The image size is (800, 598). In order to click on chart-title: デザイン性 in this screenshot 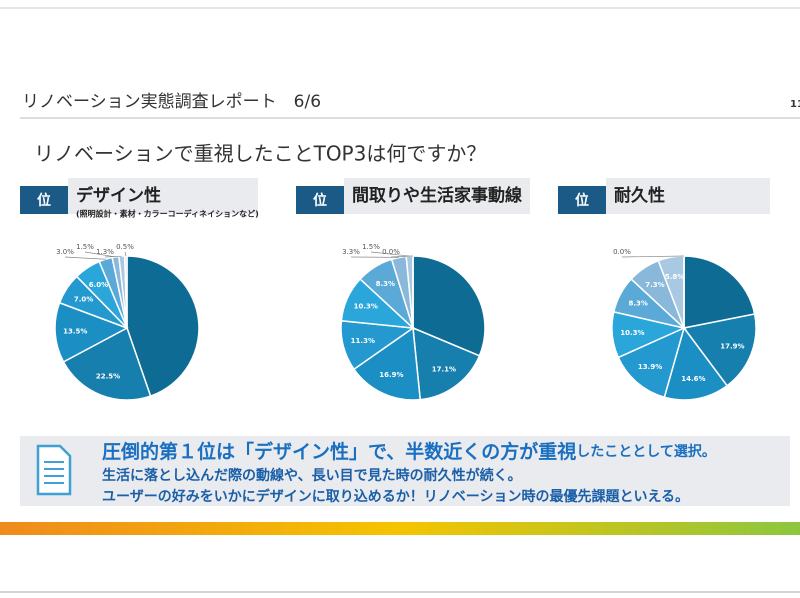, I will do `click(118, 195)`.